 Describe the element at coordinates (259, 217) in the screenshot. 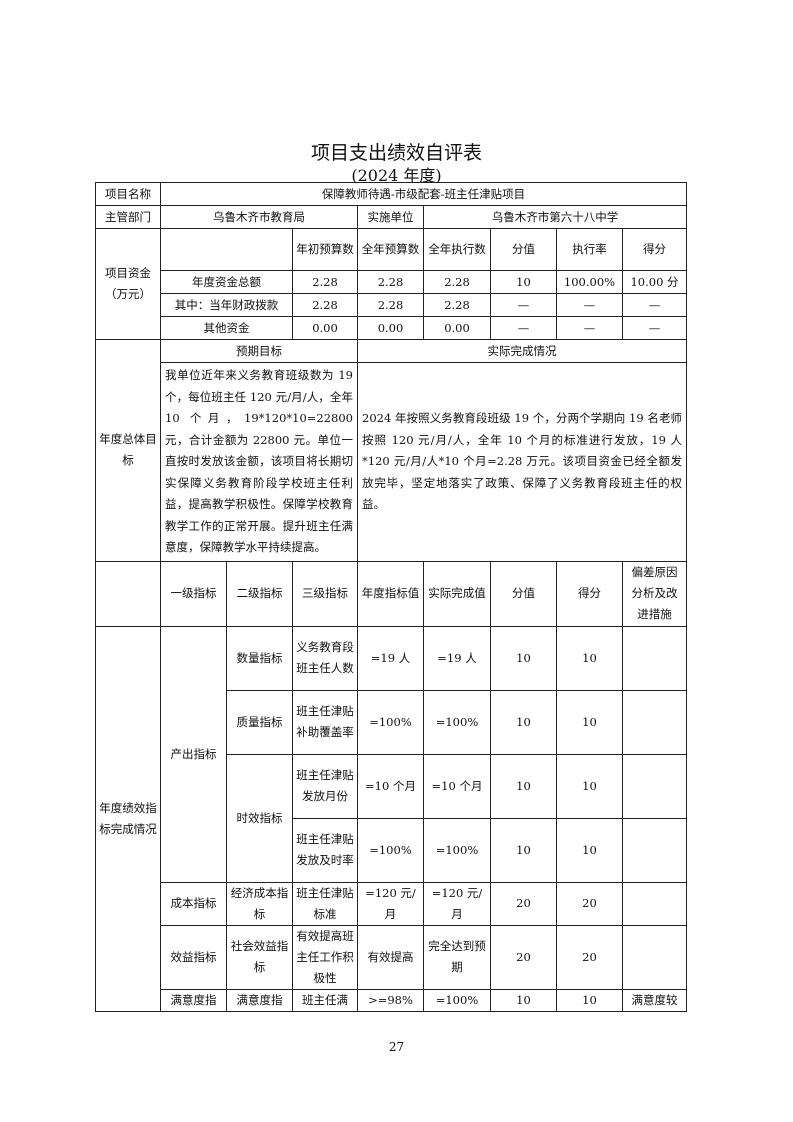

I see `dept-value: 乌鲁木齐市教育局` at that location.